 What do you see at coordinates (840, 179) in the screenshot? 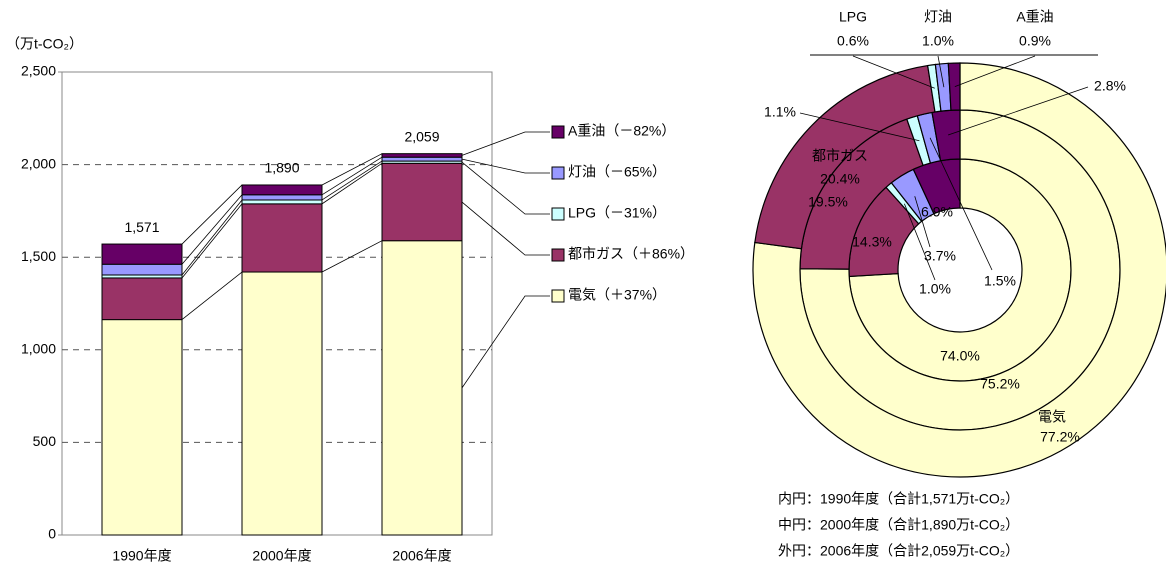
I see `slice-value-label: 20.4%` at bounding box center [840, 179].